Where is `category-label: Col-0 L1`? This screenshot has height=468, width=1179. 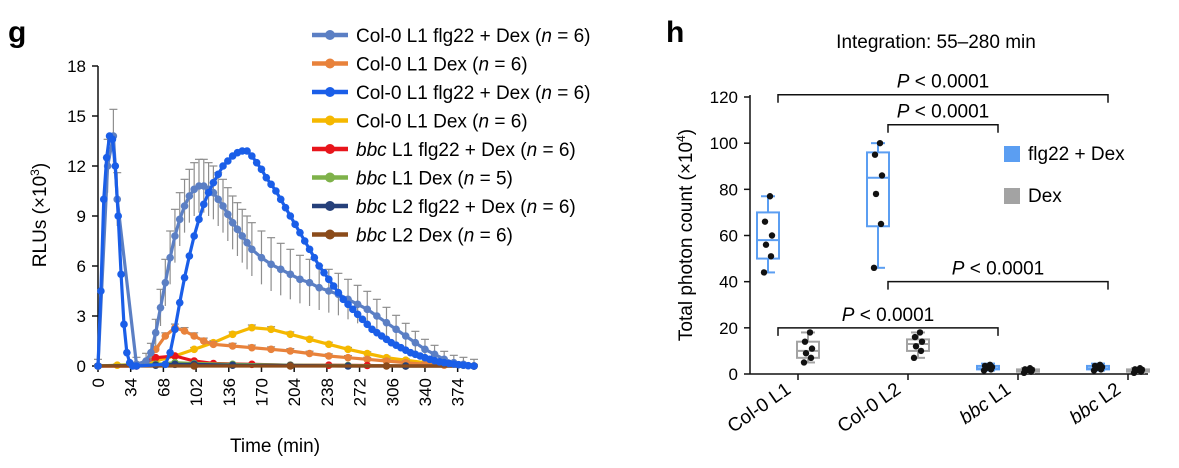 category-label: Col-0 L1 is located at coordinates (759, 408).